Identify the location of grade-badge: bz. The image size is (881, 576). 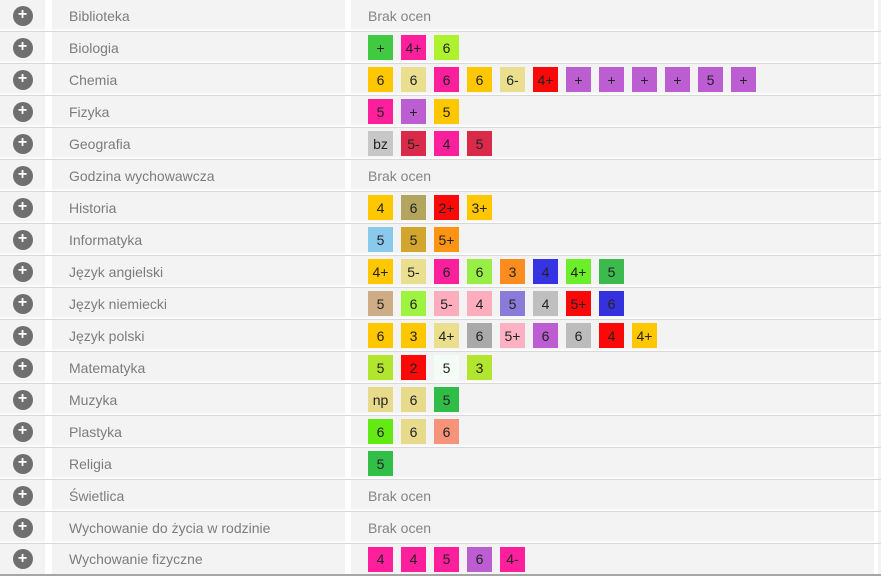
(380, 143).